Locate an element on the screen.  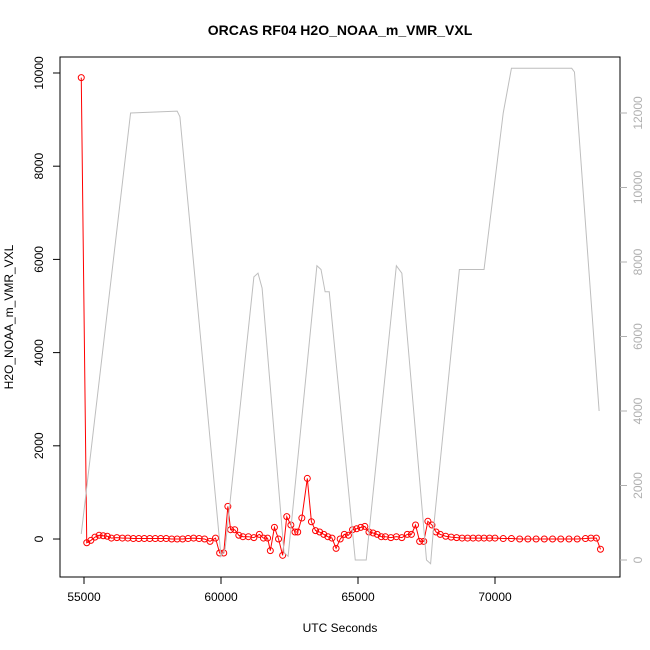
y-tick-label: 4000 is located at coordinates (39, 352).